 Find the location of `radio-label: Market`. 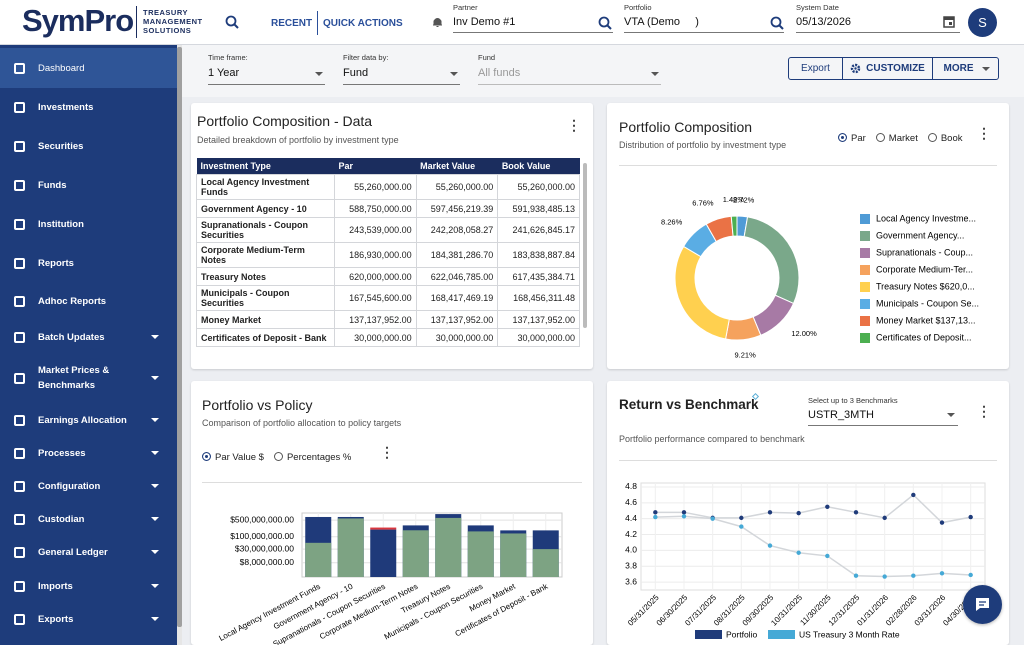

radio-label: Market is located at coordinates (903, 138).